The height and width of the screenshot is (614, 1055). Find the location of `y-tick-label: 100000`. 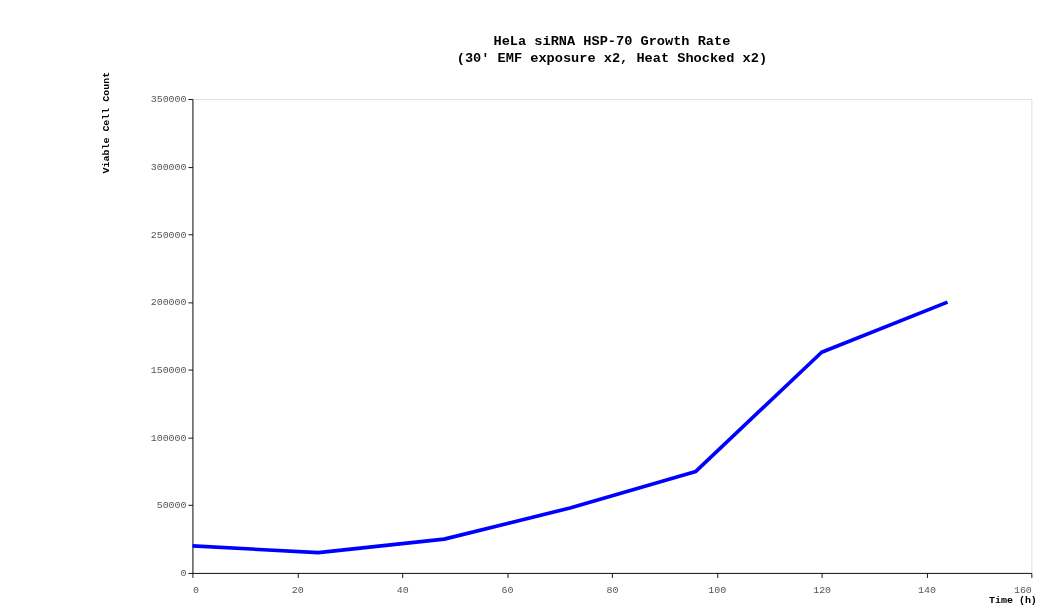

y-tick-label: 100000 is located at coordinates (168, 438).